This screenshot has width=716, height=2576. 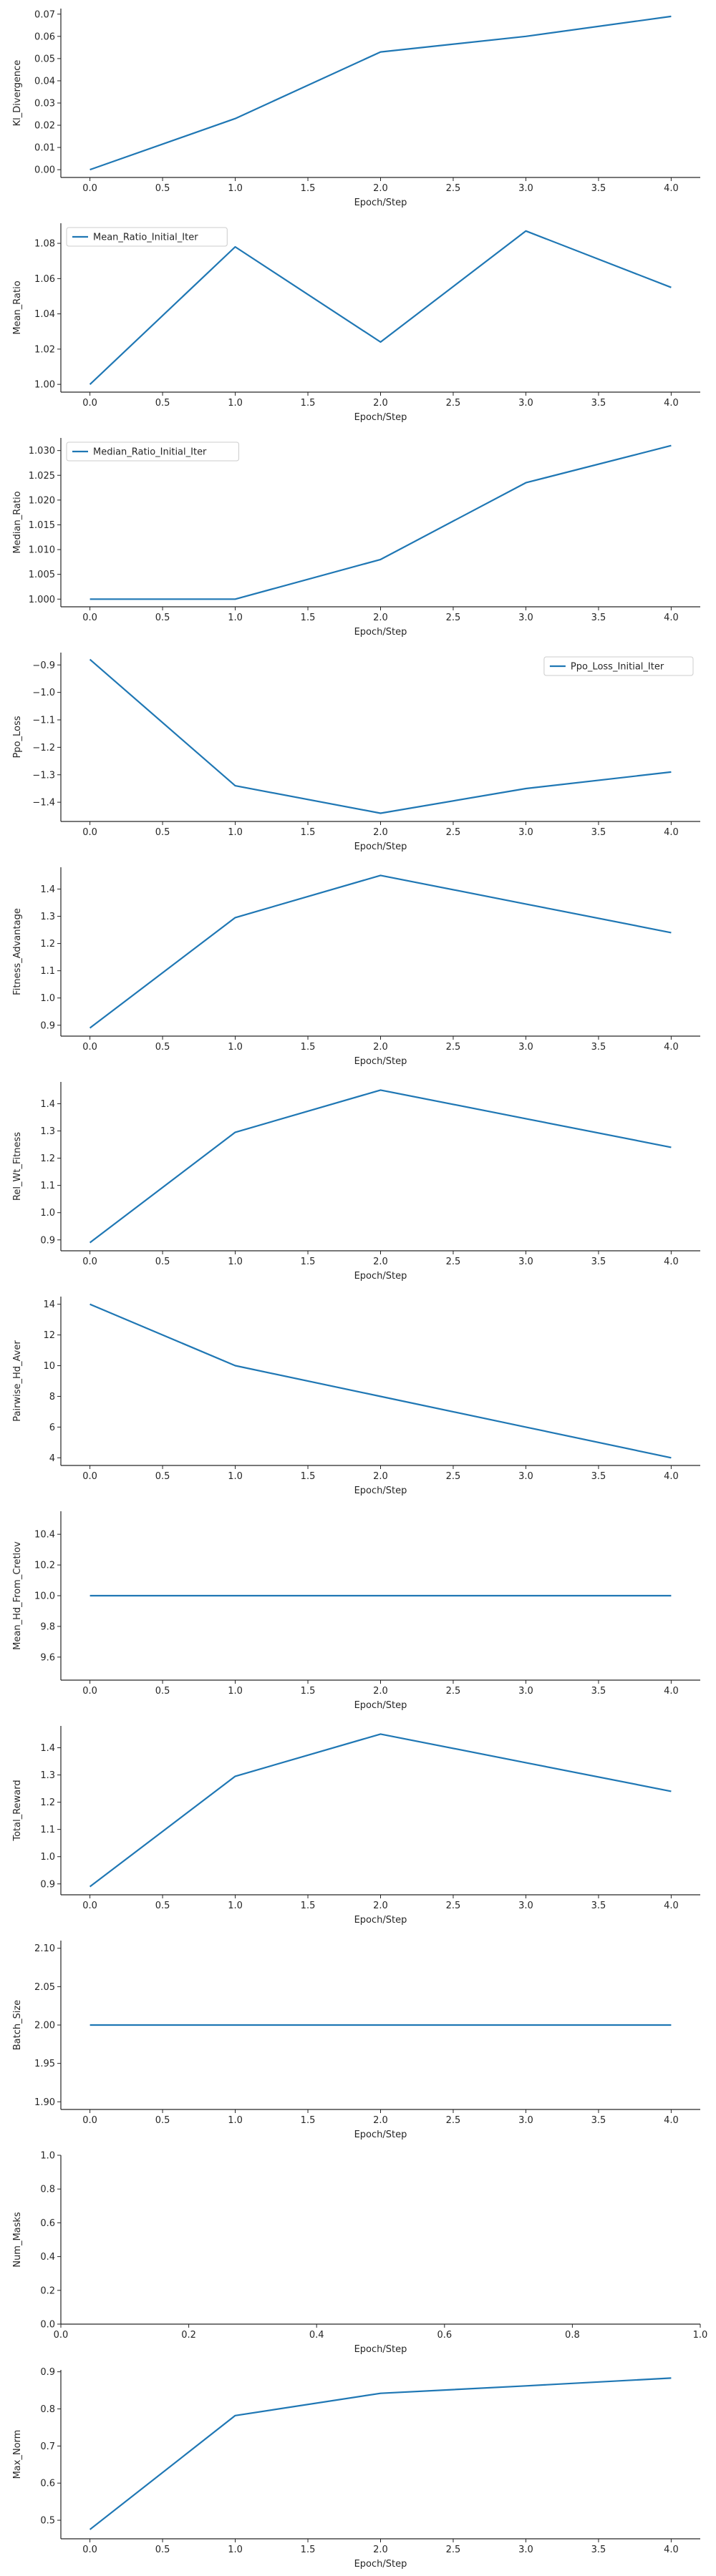 What do you see at coordinates (17, 307) in the screenshot?
I see `y-axis-label: Mean_Ratio` at bounding box center [17, 307].